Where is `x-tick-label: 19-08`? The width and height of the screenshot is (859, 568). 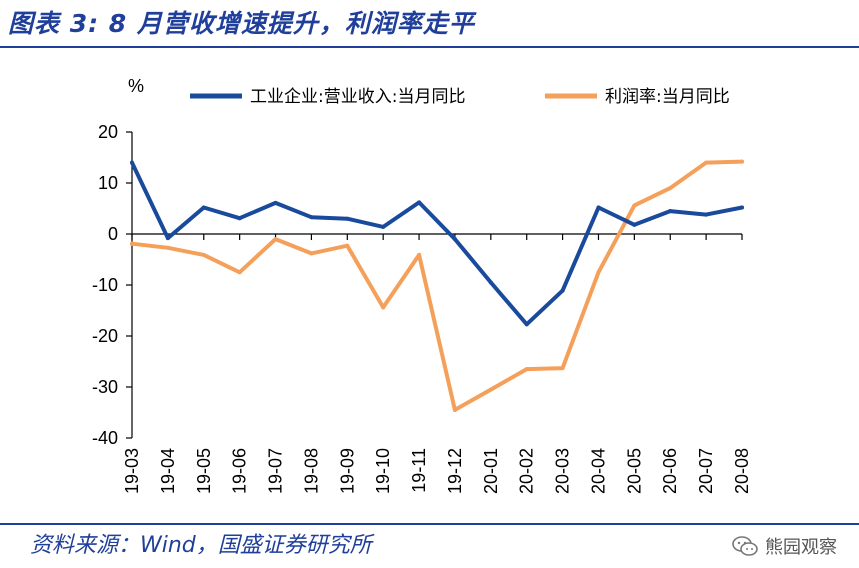
x-tick-label: 19-08 is located at coordinates (311, 471).